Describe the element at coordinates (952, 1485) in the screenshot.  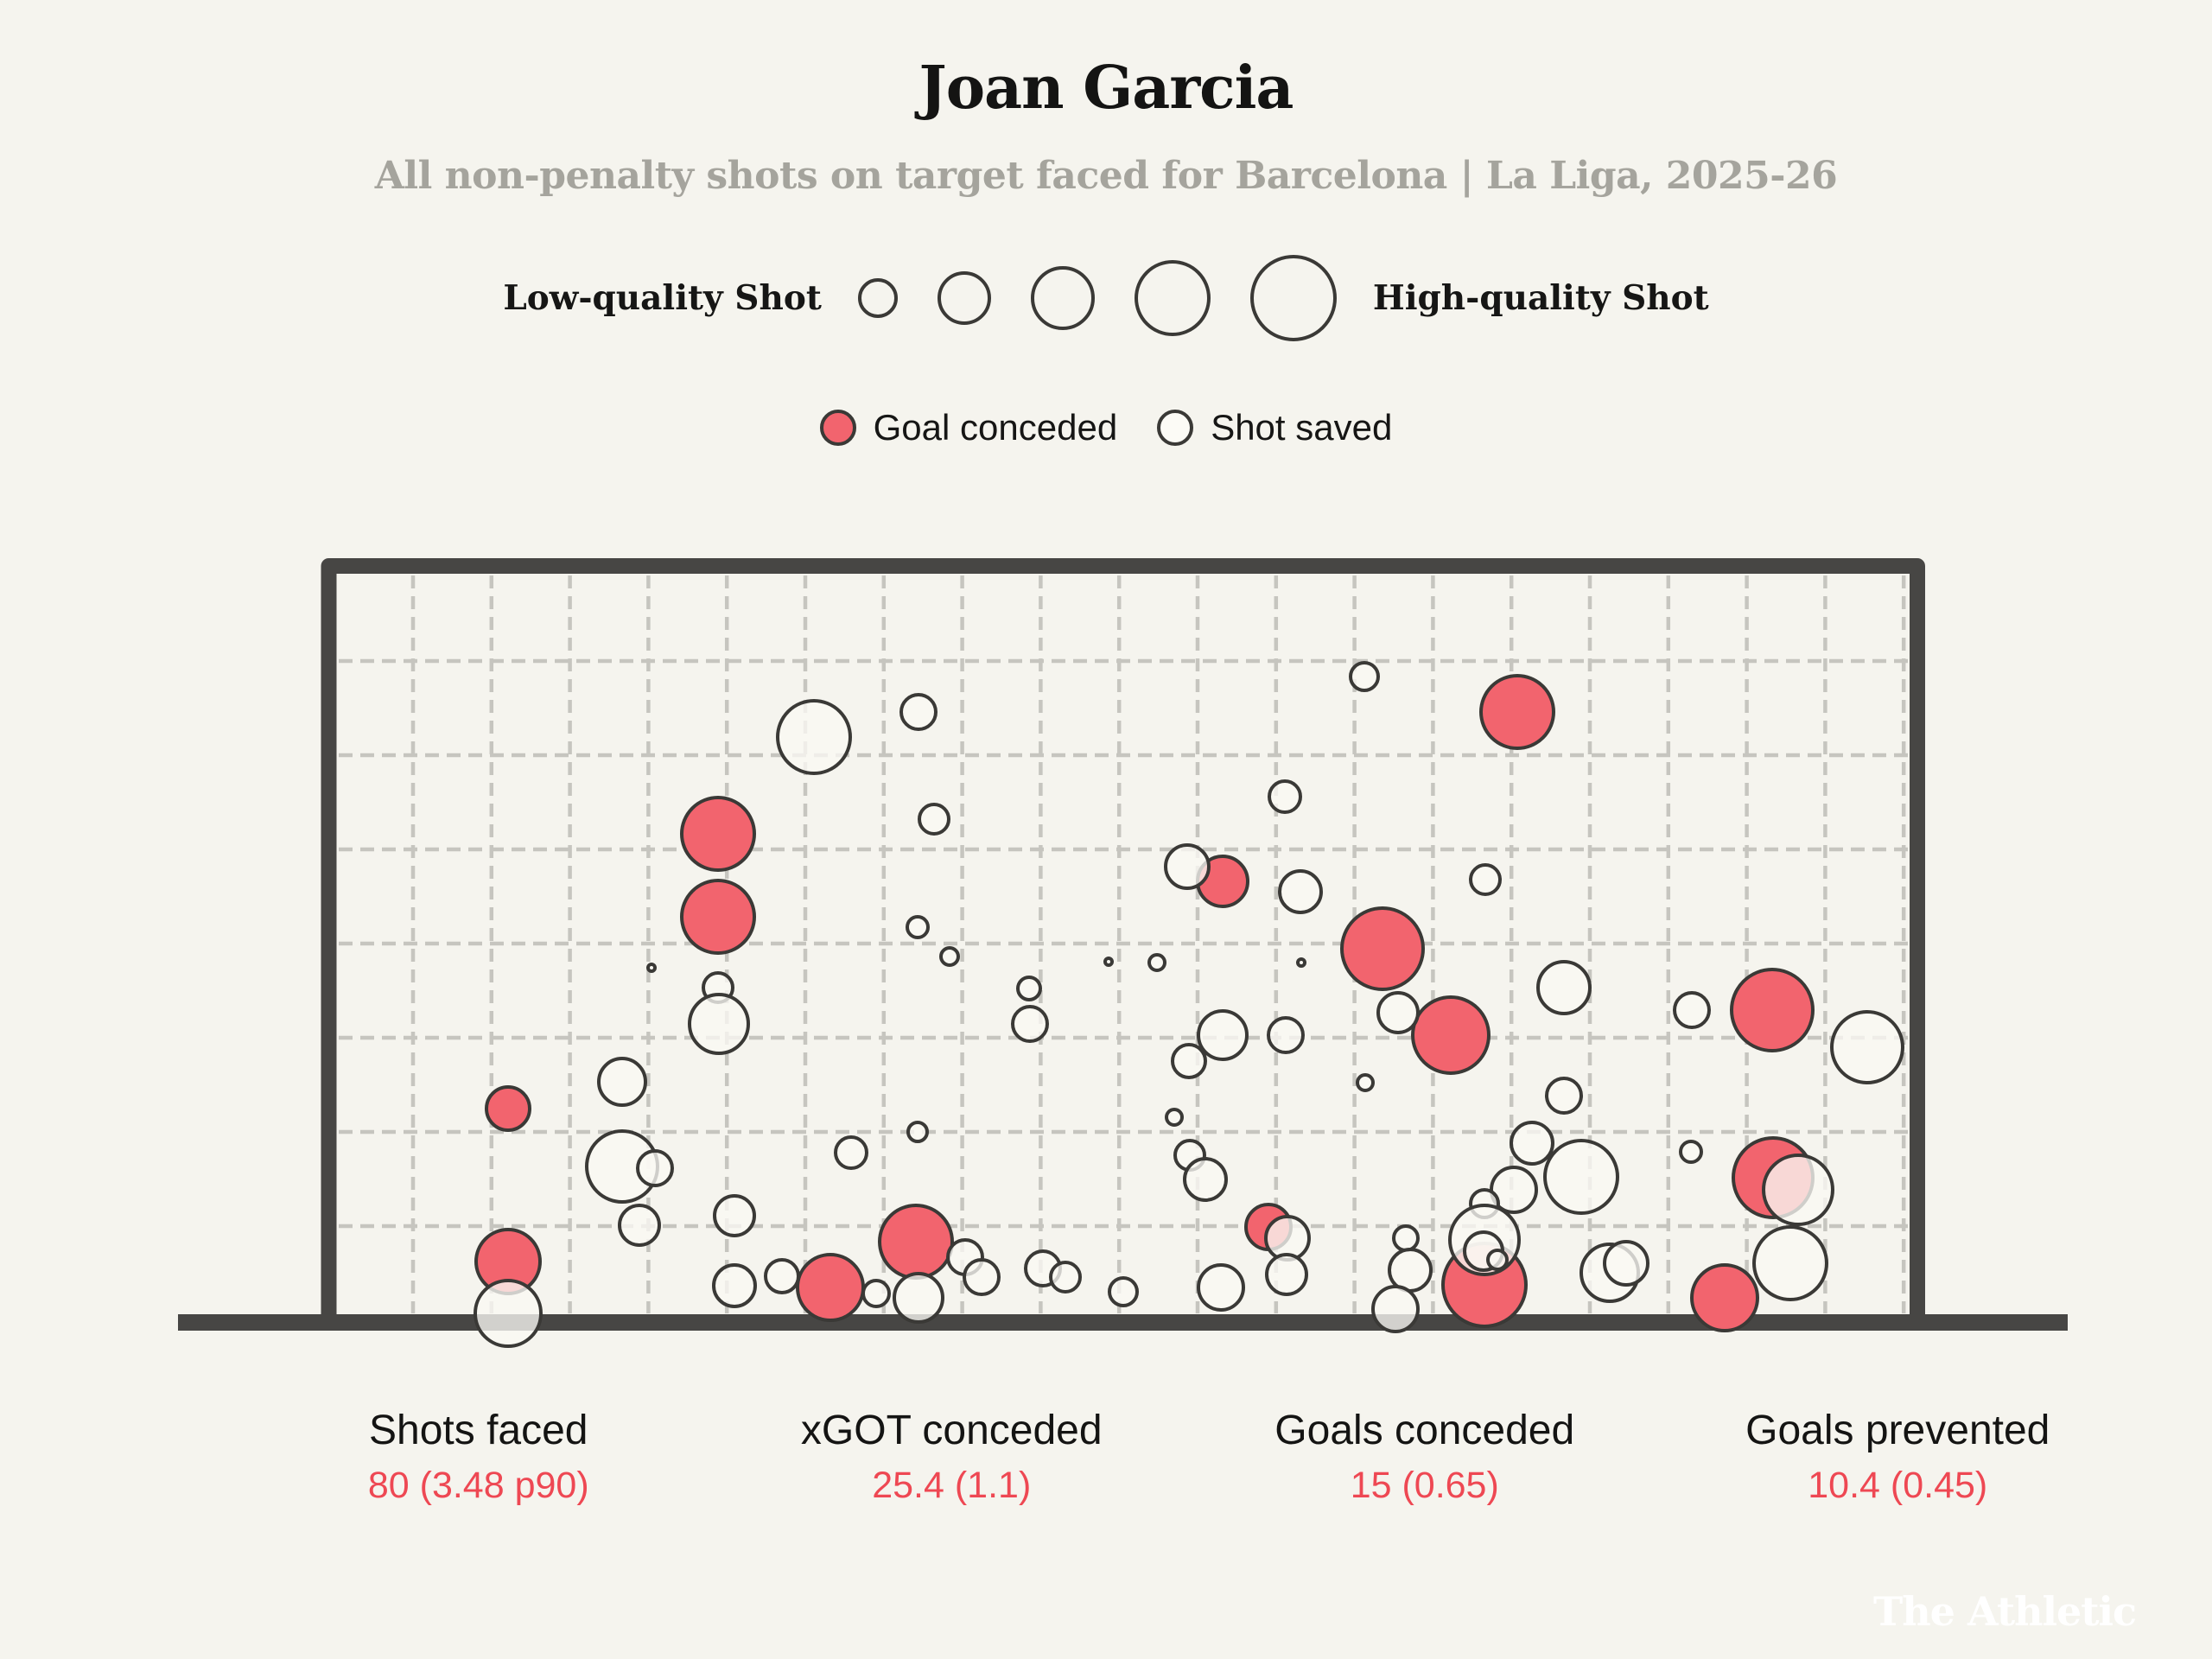
I see `stat-value: 25.4 (1.1)` at that location.